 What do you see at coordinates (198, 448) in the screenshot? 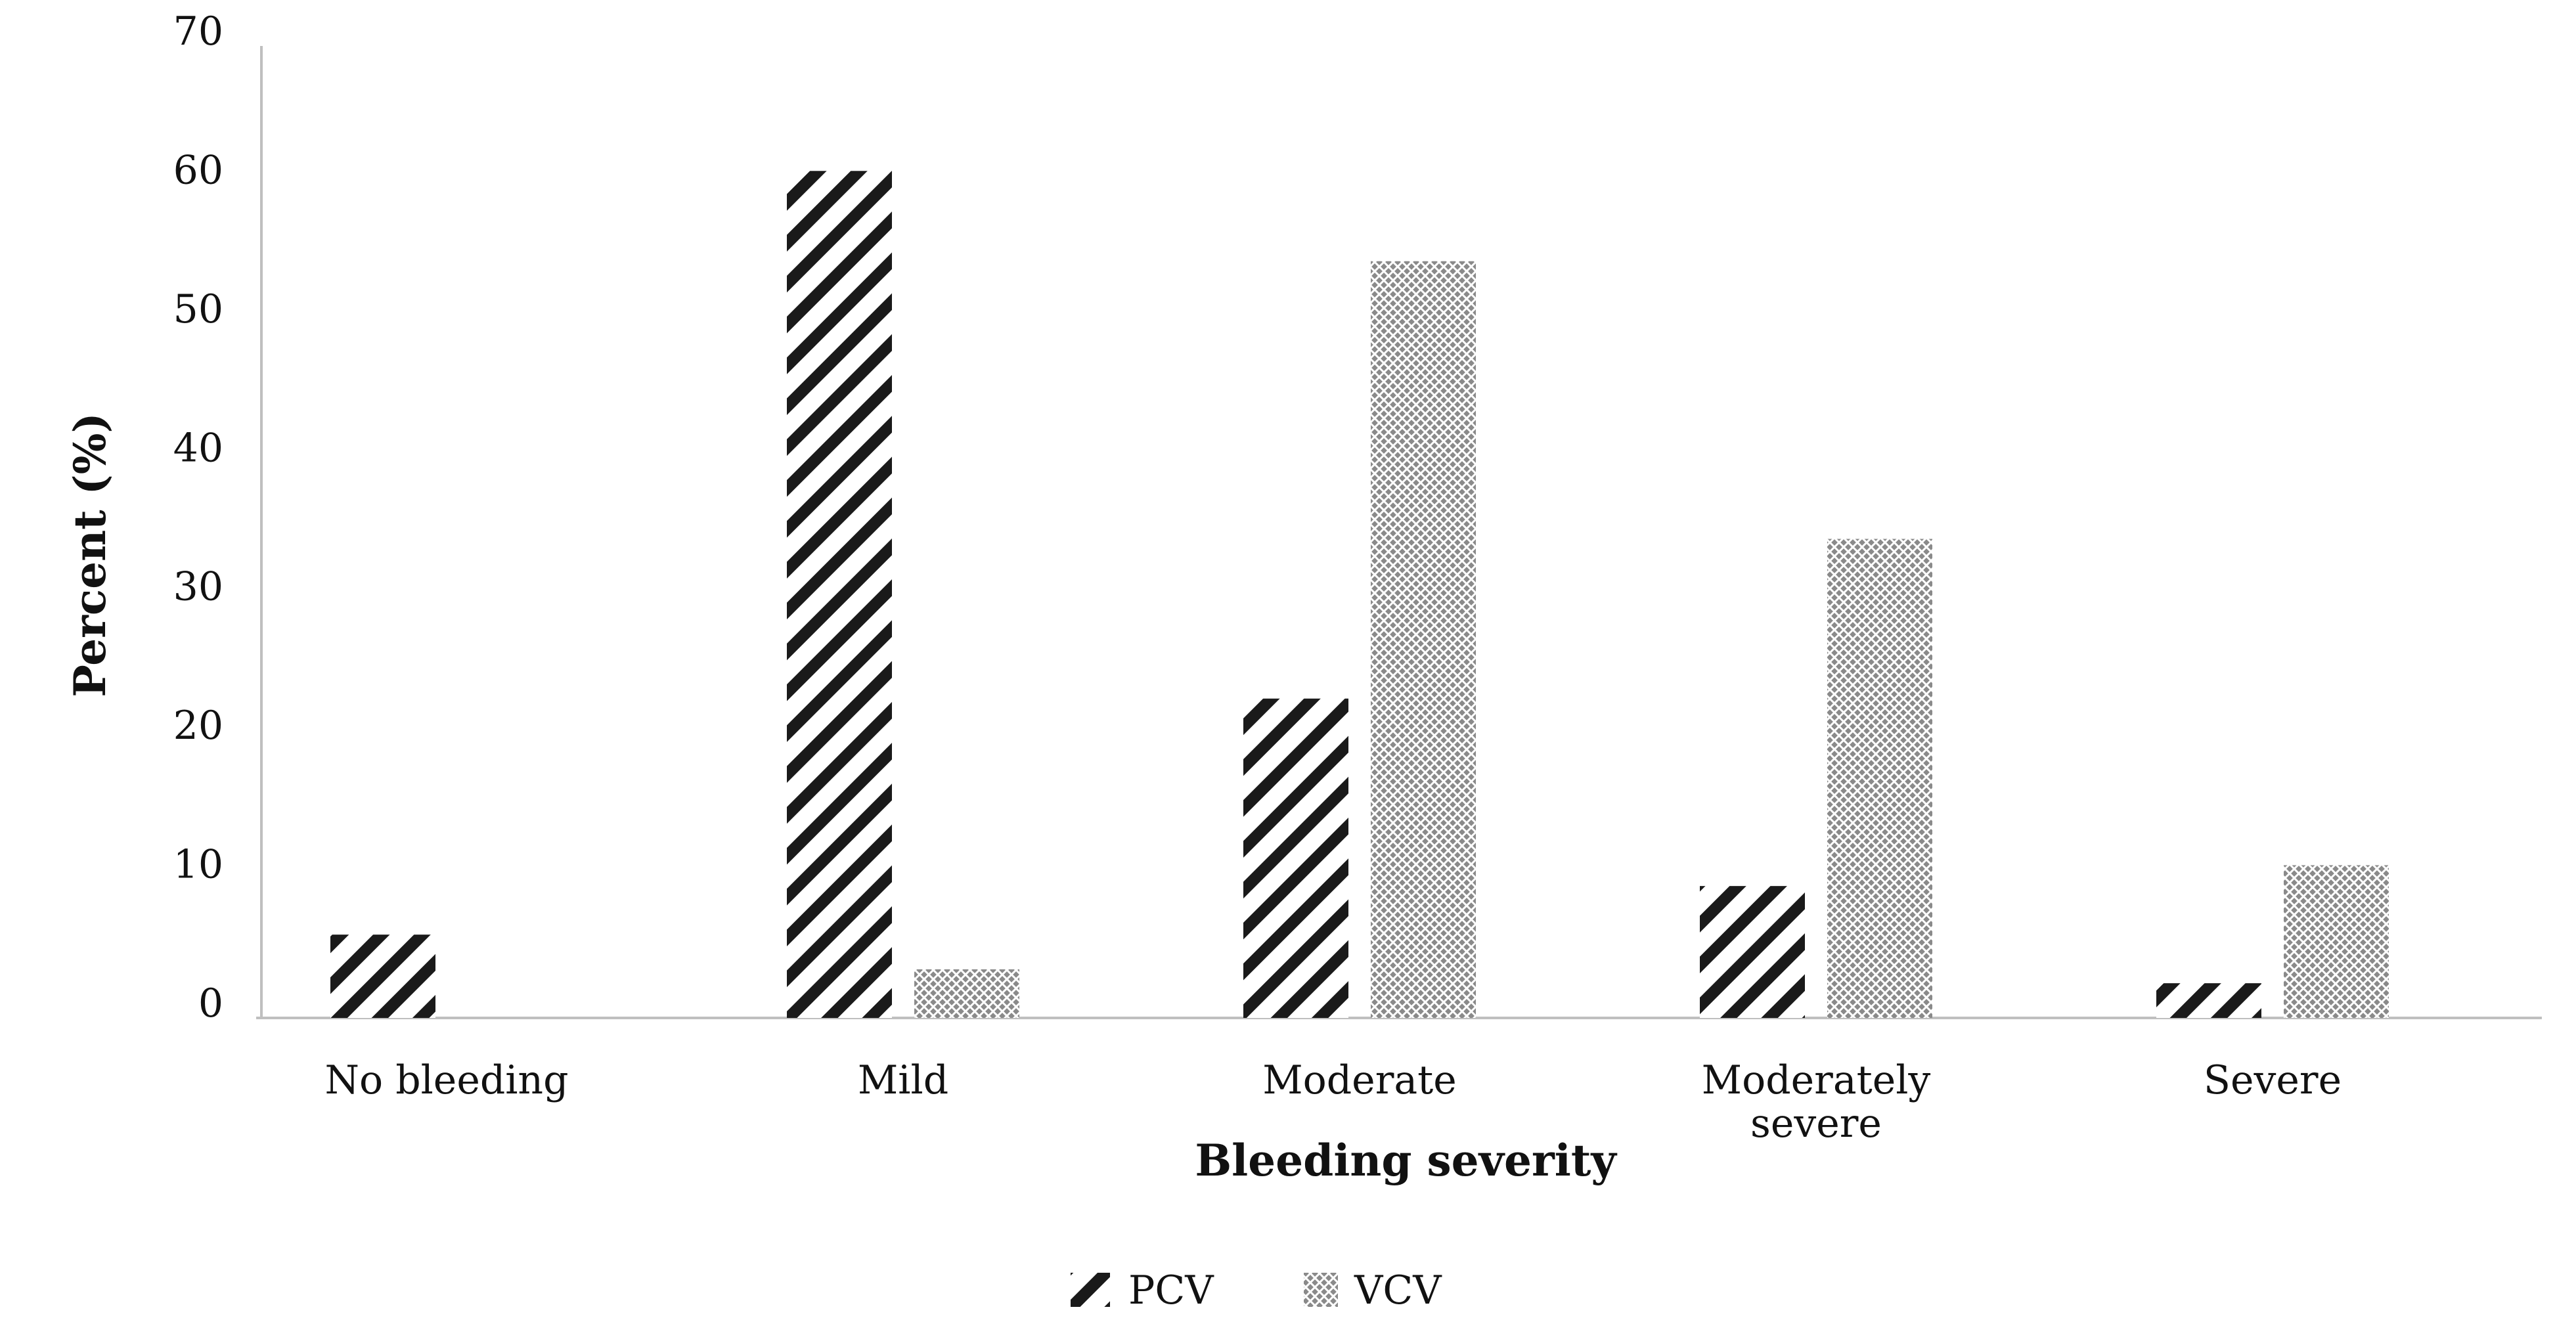
I see `y-tick-label: 40` at bounding box center [198, 448].